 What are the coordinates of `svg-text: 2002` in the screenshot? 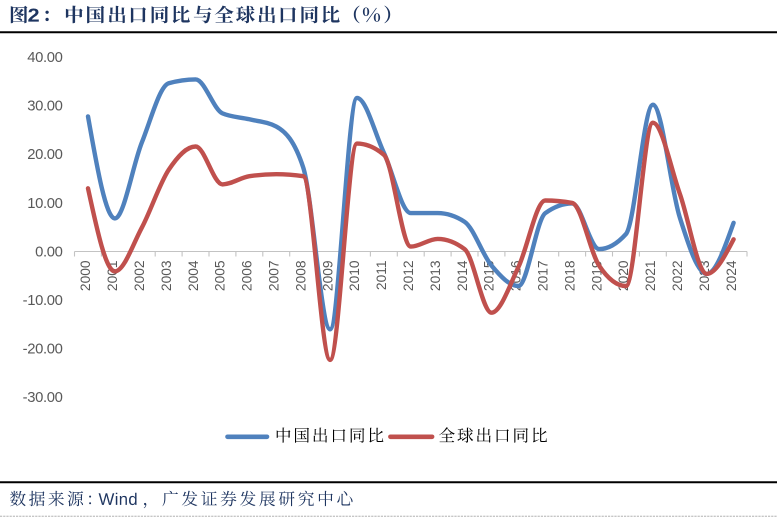 It's located at (139, 275).